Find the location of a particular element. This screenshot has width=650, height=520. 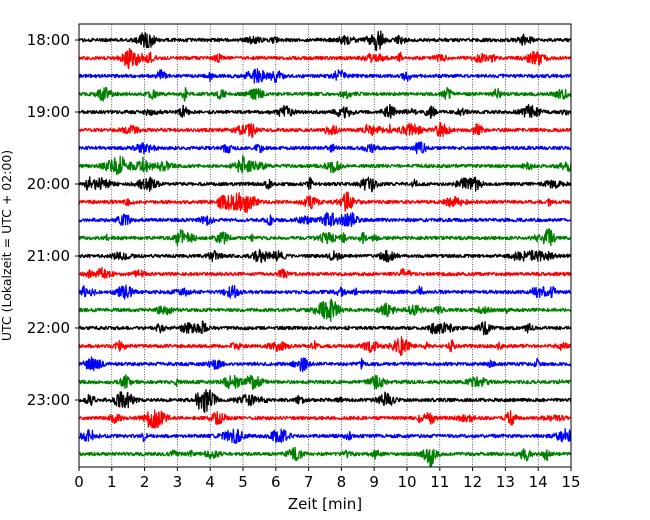

y-tick-label: 22:00 is located at coordinates (48, 328).